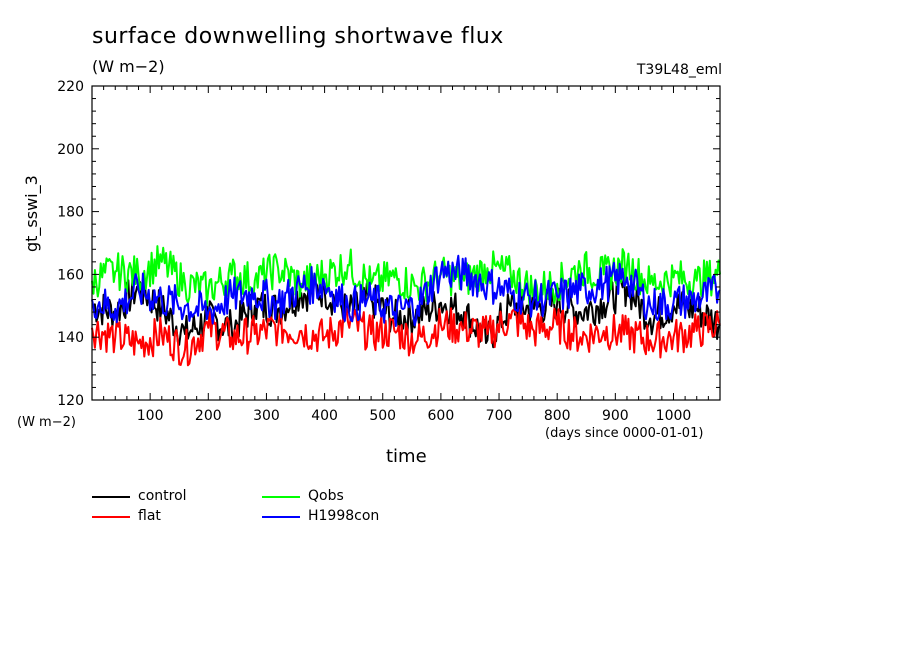  What do you see at coordinates (679, 70) in the screenshot?
I see `run-label: T39L48_eml` at bounding box center [679, 70].